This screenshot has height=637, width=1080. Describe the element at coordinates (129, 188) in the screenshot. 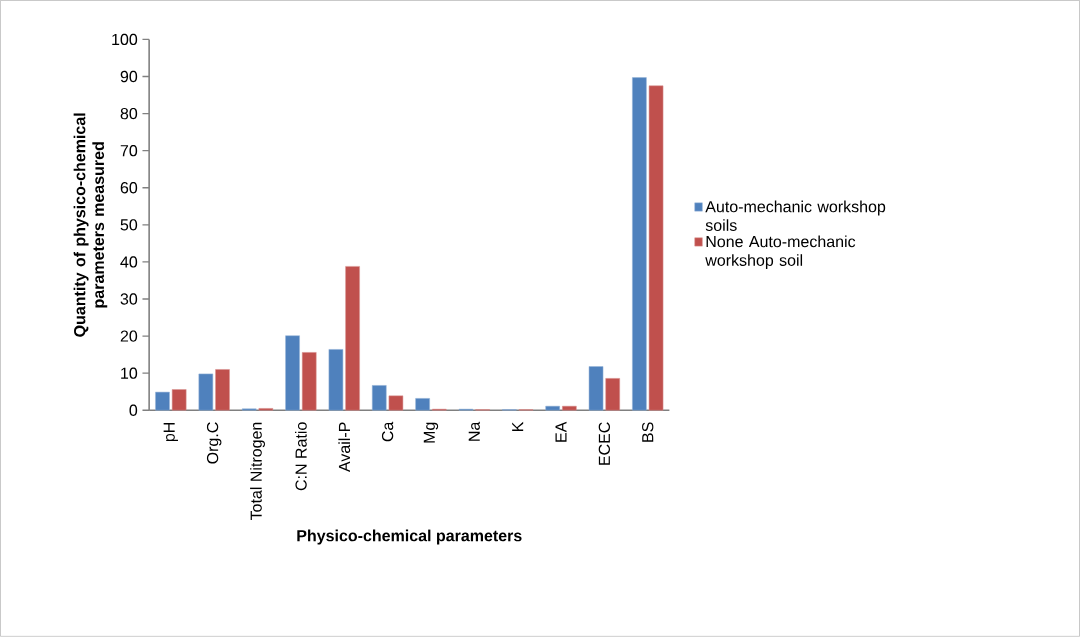

I see `y-tick-label: 60` at that location.